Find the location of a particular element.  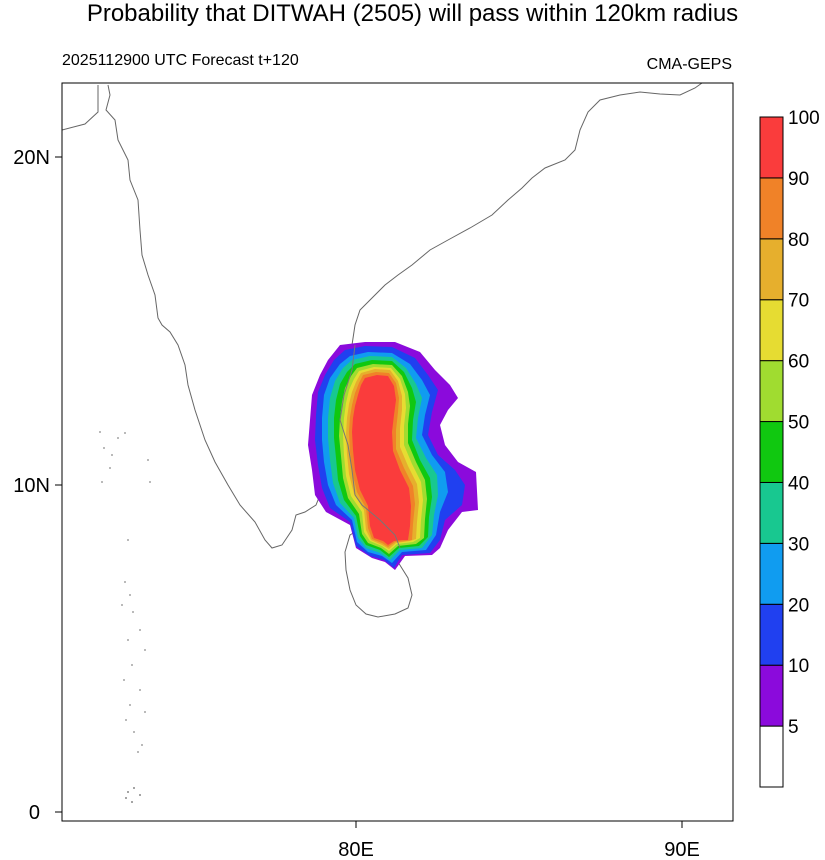

island-dots is located at coordinates (125, 617).